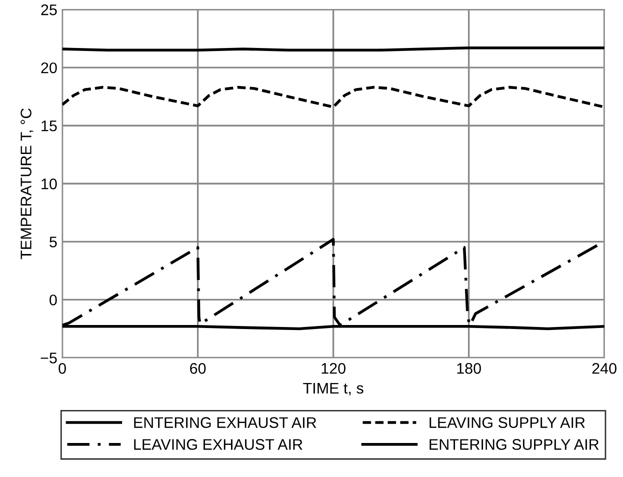  I want to click on x-tick-label: 0, so click(62, 368).